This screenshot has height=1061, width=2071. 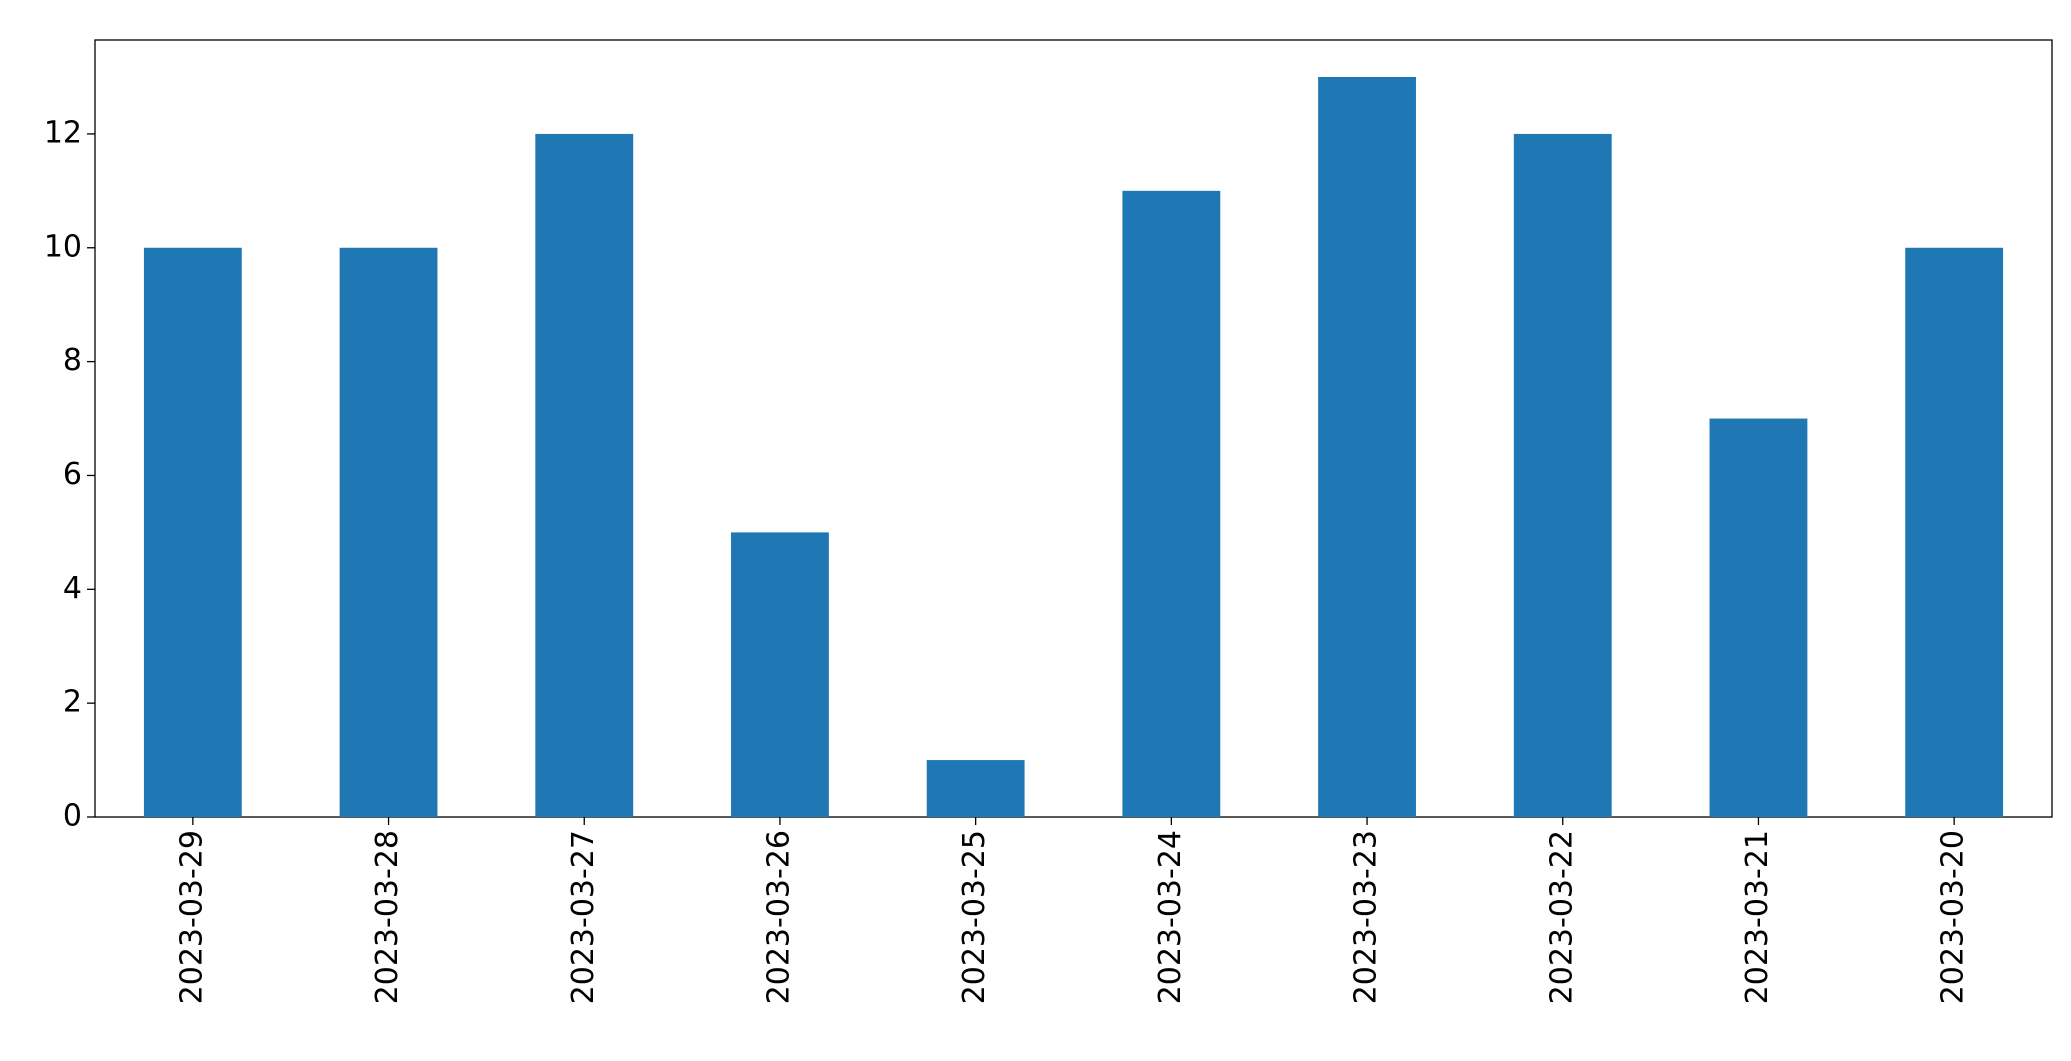 I want to click on x-tick-label: 2023-03-24, so click(x=1170, y=917).